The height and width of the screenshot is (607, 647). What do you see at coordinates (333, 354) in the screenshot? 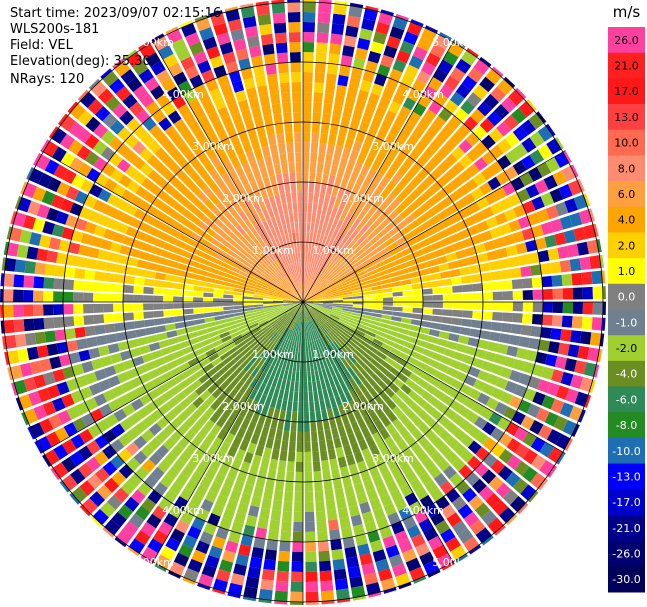
I see `ring-label: 1.00km` at bounding box center [333, 354].